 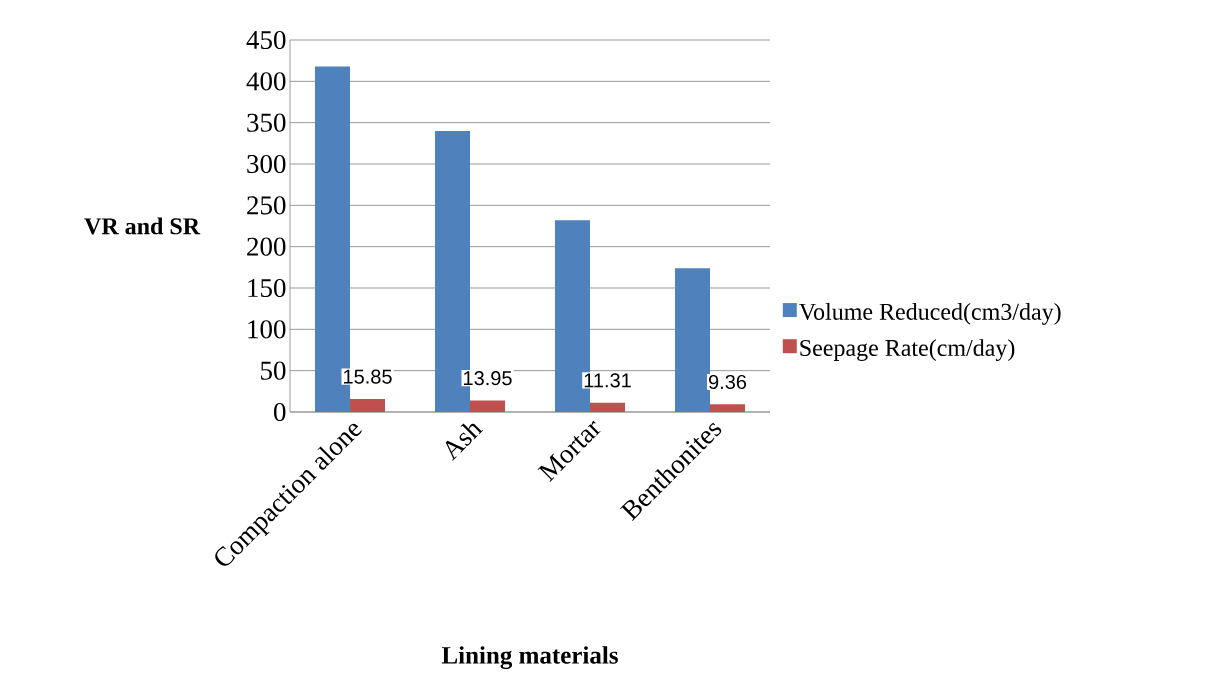 I want to click on data-label: 15.85, so click(x=368, y=376).